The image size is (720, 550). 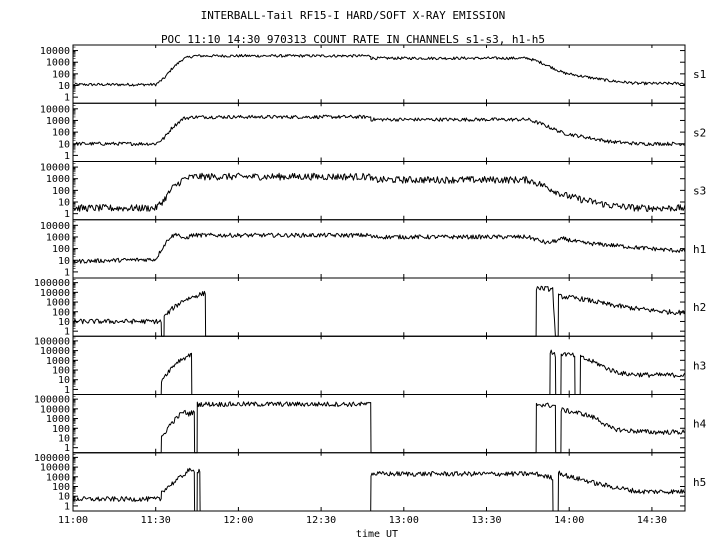 What do you see at coordinates (67, 98) in the screenshot?
I see `y-tick-label-s1: 1` at bounding box center [67, 98].